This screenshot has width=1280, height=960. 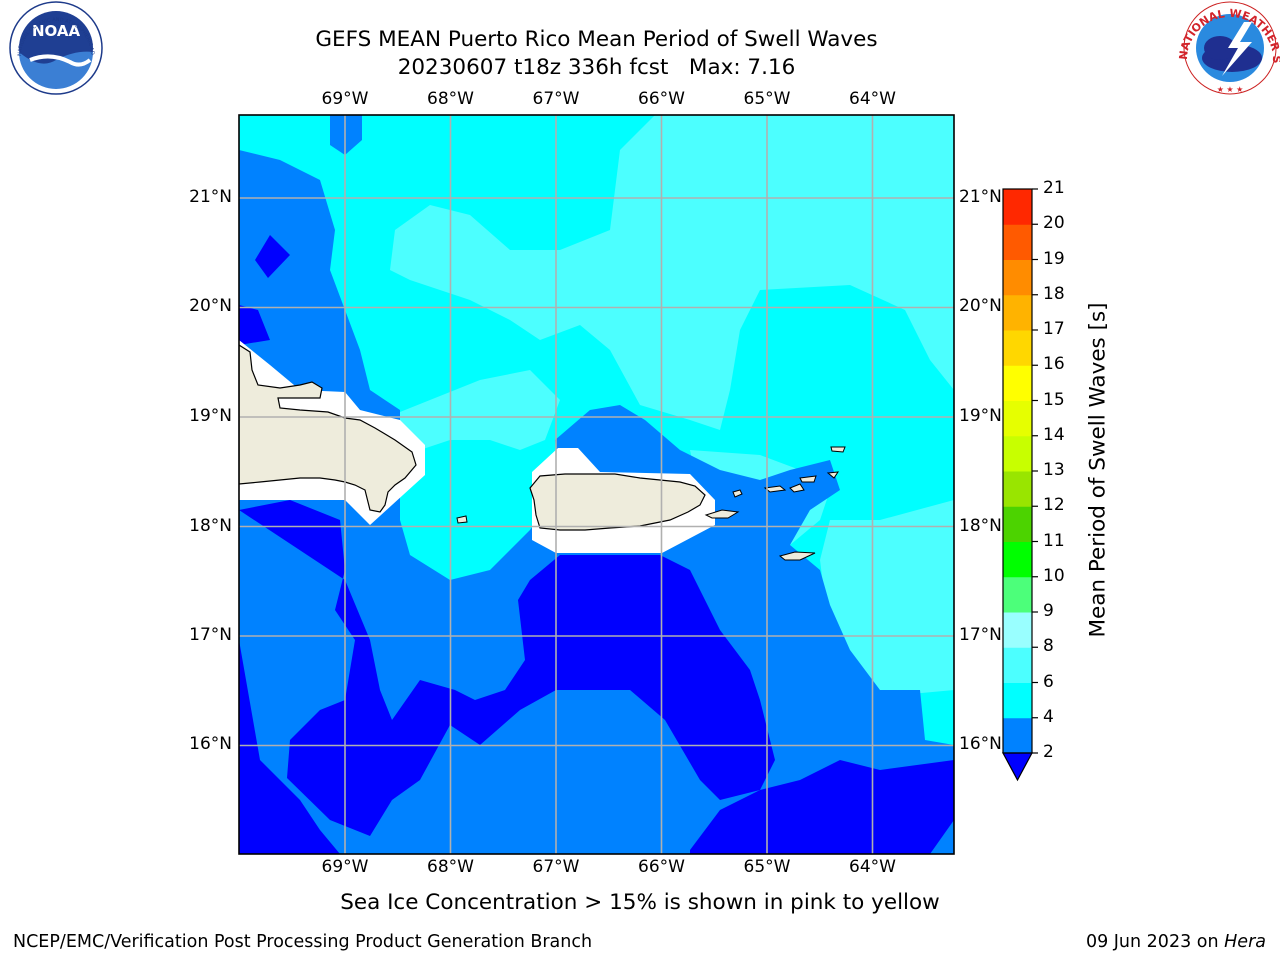 I want to click on colorbar-boxes, so click(x=1019, y=485).